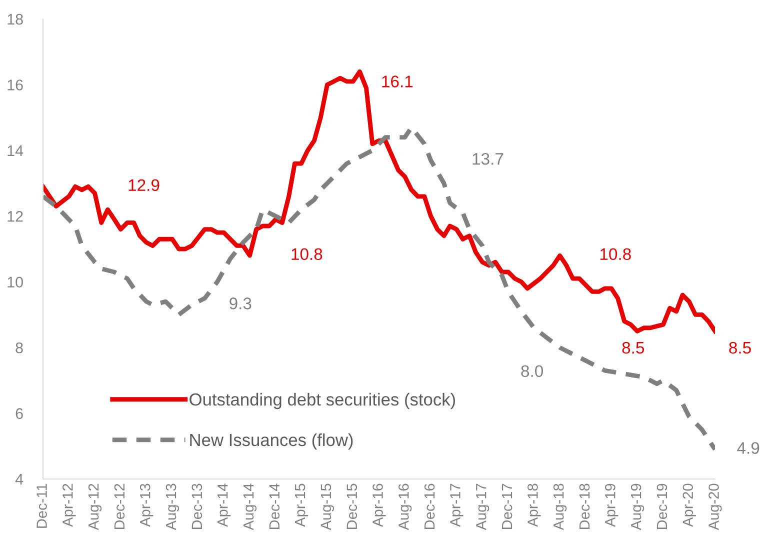 The height and width of the screenshot is (540, 766). What do you see at coordinates (15, 216) in the screenshot?
I see `y-tick-label: 12` at bounding box center [15, 216].